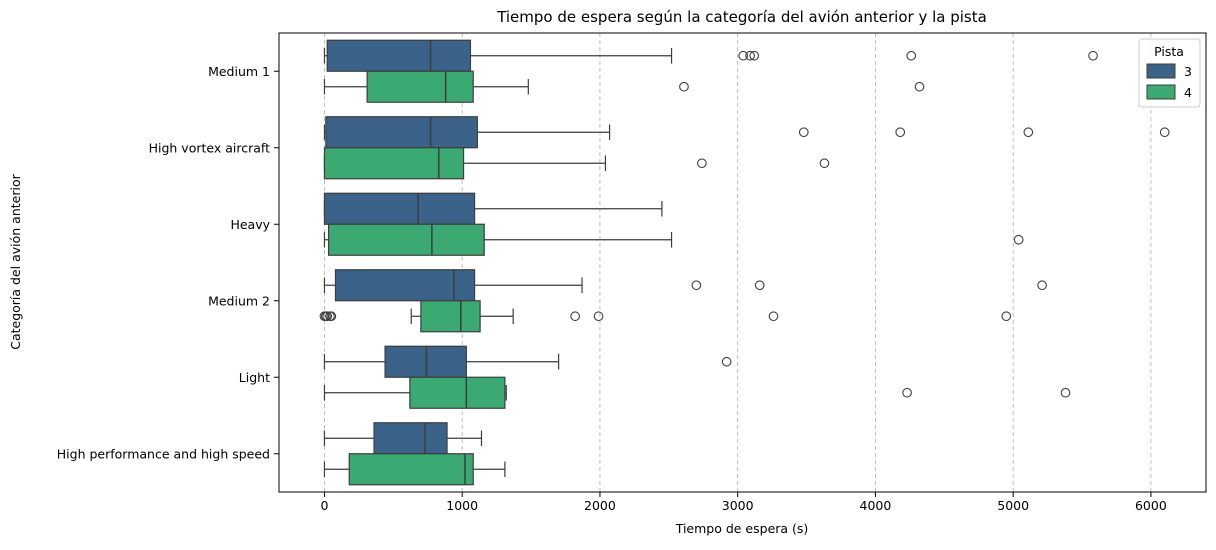  I want to click on legend: Pista 3 4, so click(1169, 73).